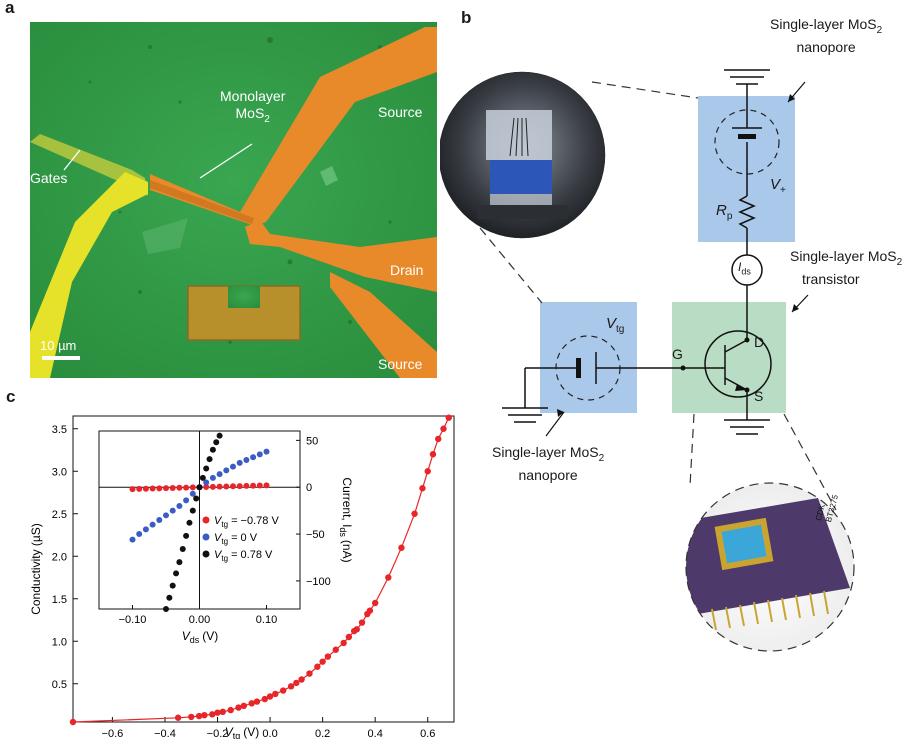  Describe the element at coordinates (246, 522) in the screenshot. I see `legend-entry: Vtg = −0.78 V` at that location.